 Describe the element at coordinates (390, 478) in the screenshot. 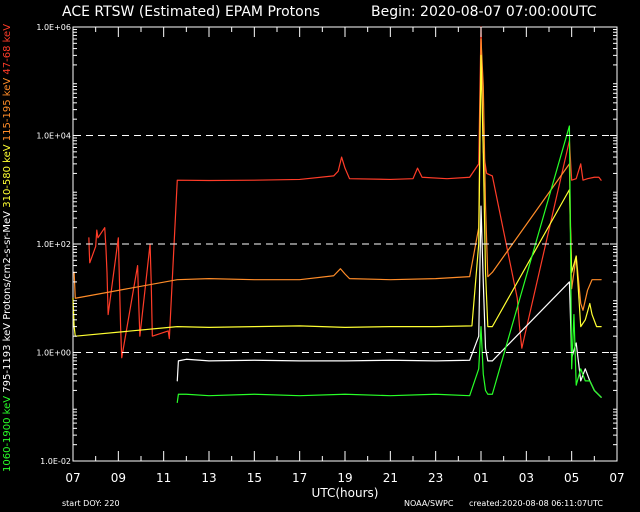

I see `x-tick-label-7: 21` at that location.